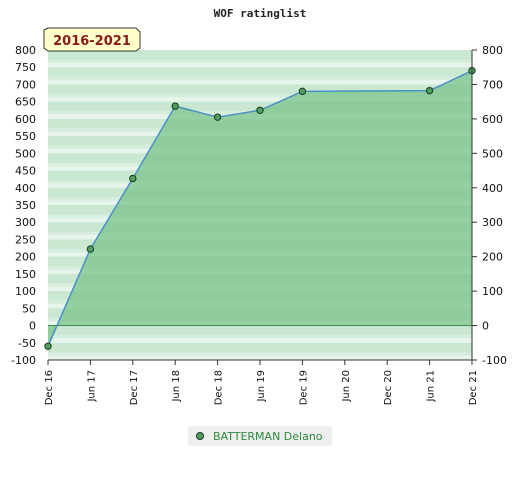 Image resolution: width=520 pixels, height=480 pixels. Describe the element at coordinates (25, 67) in the screenshot. I see `left-tick-label: 750` at that location.